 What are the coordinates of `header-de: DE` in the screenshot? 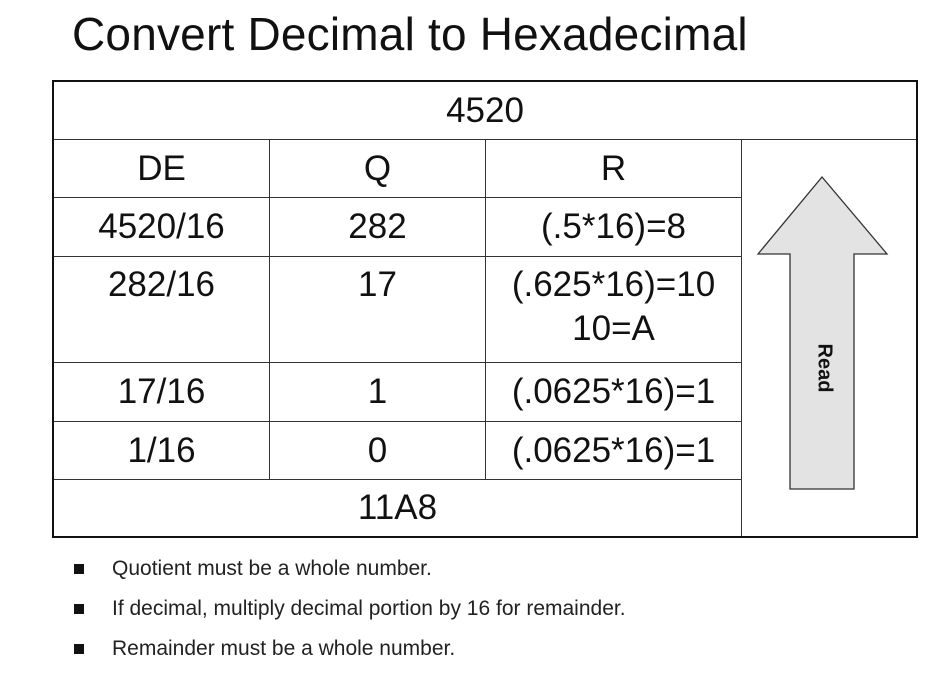 It's located at (161, 168).